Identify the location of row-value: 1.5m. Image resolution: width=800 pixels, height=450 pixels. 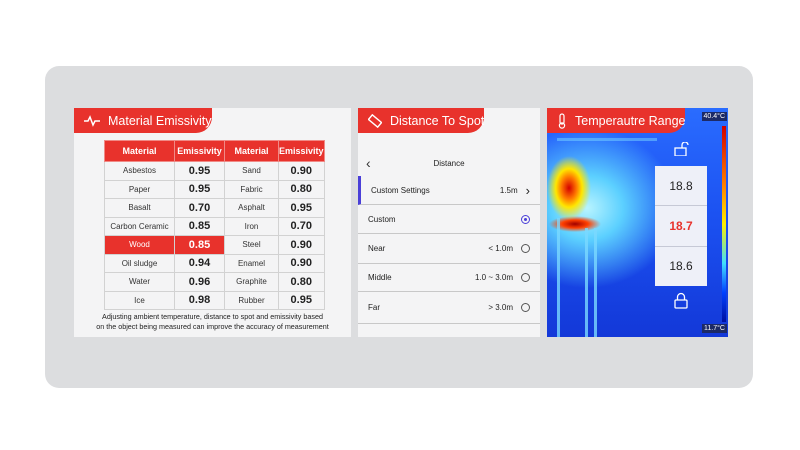
(508, 190).